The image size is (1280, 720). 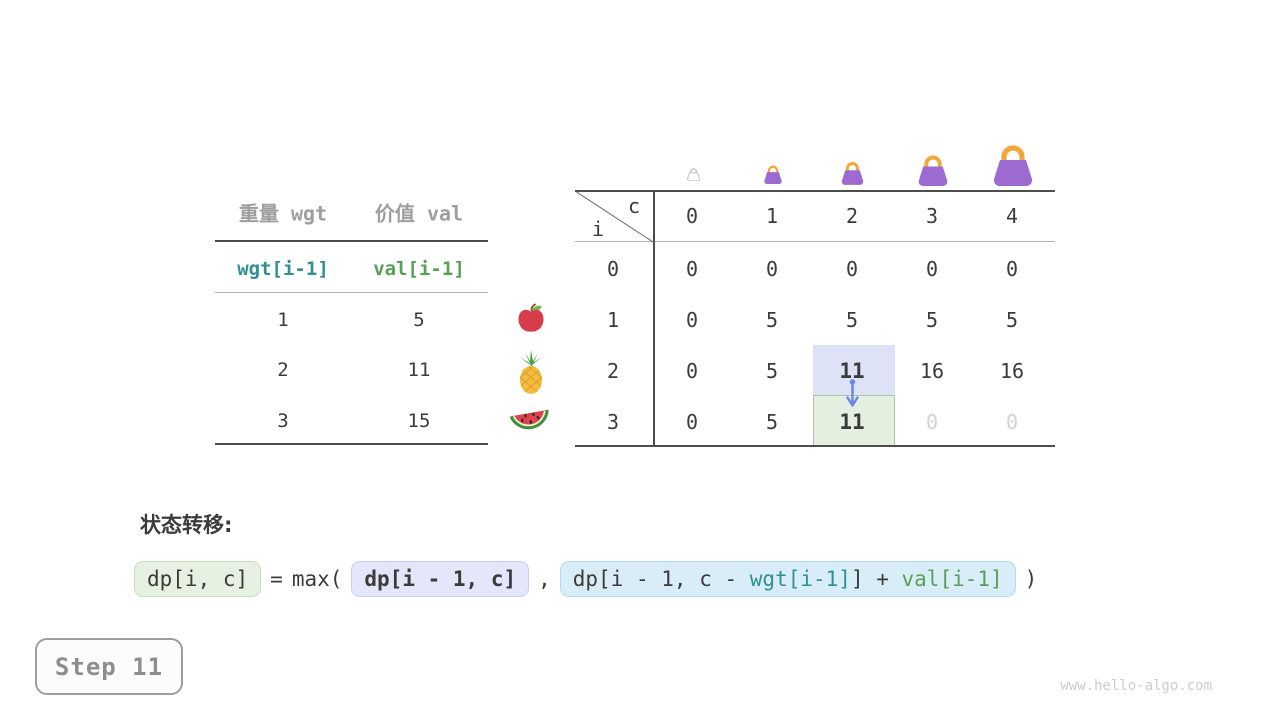 I want to click on dp-row-header-2: 2, so click(x=613, y=371).